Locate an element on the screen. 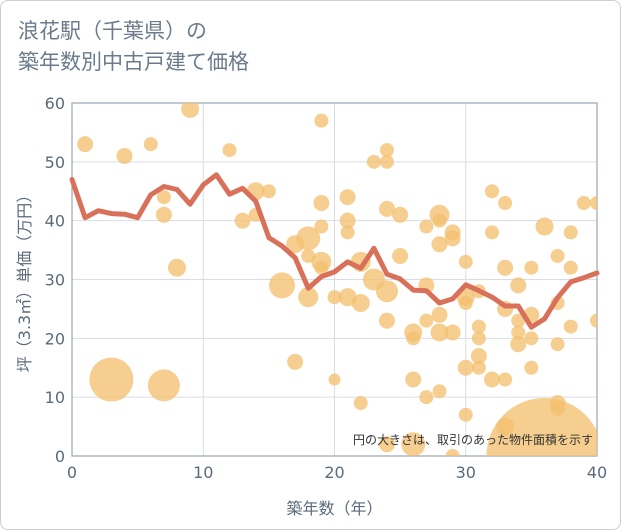 This screenshot has width=621, height=530. y-tick-label: 30 is located at coordinates (55, 280).